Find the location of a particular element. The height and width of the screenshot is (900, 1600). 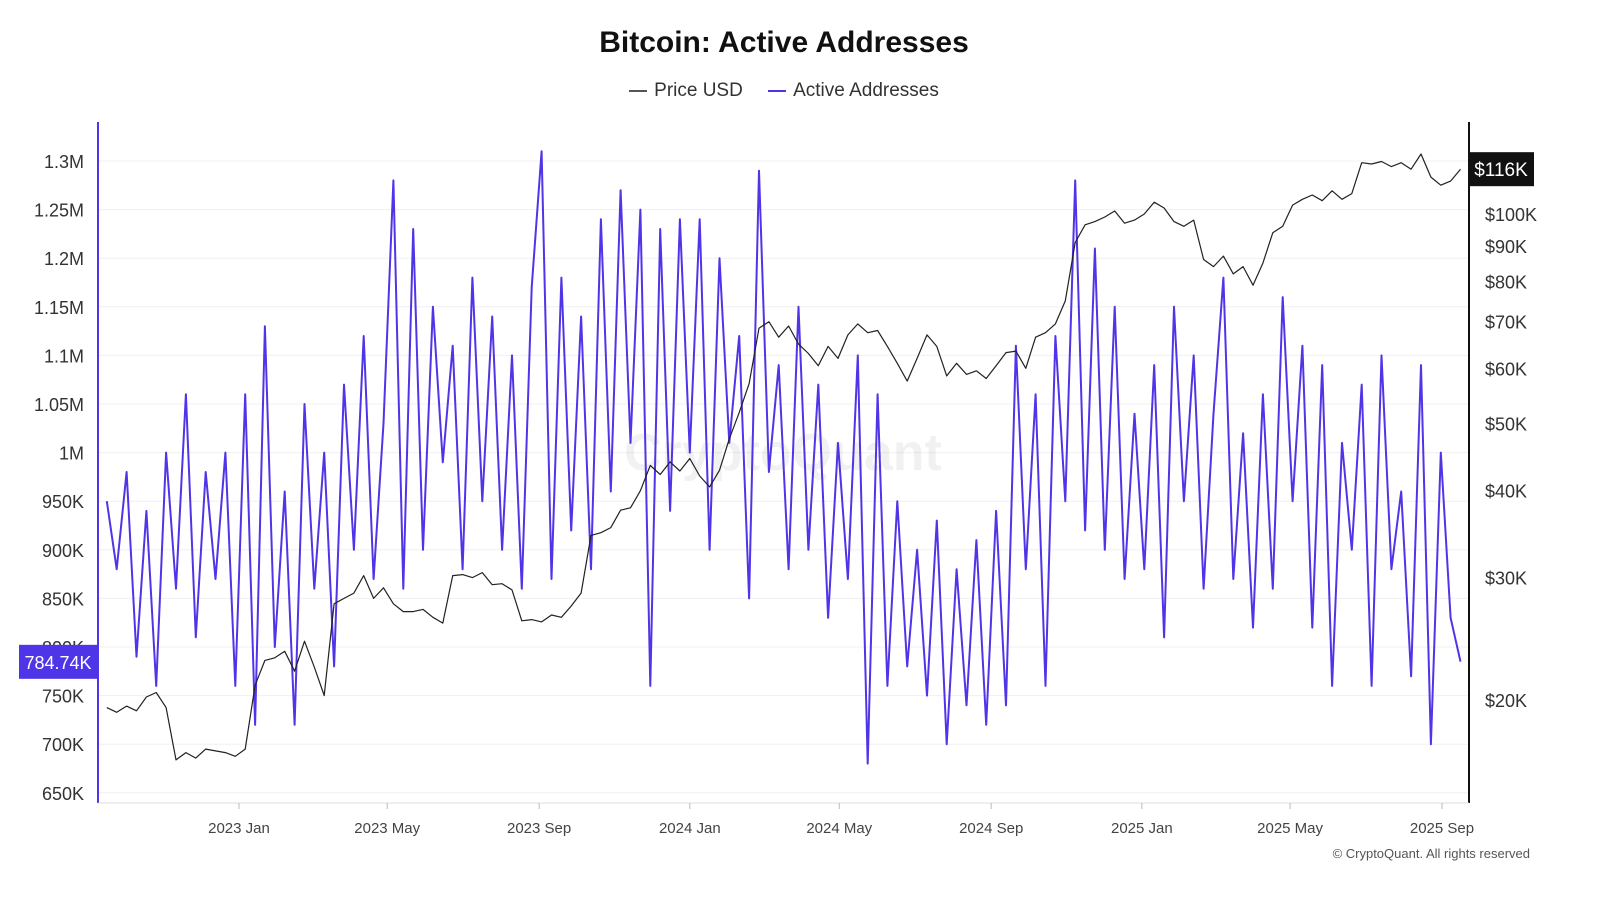

left-tick-label: 950K is located at coordinates (63, 502).